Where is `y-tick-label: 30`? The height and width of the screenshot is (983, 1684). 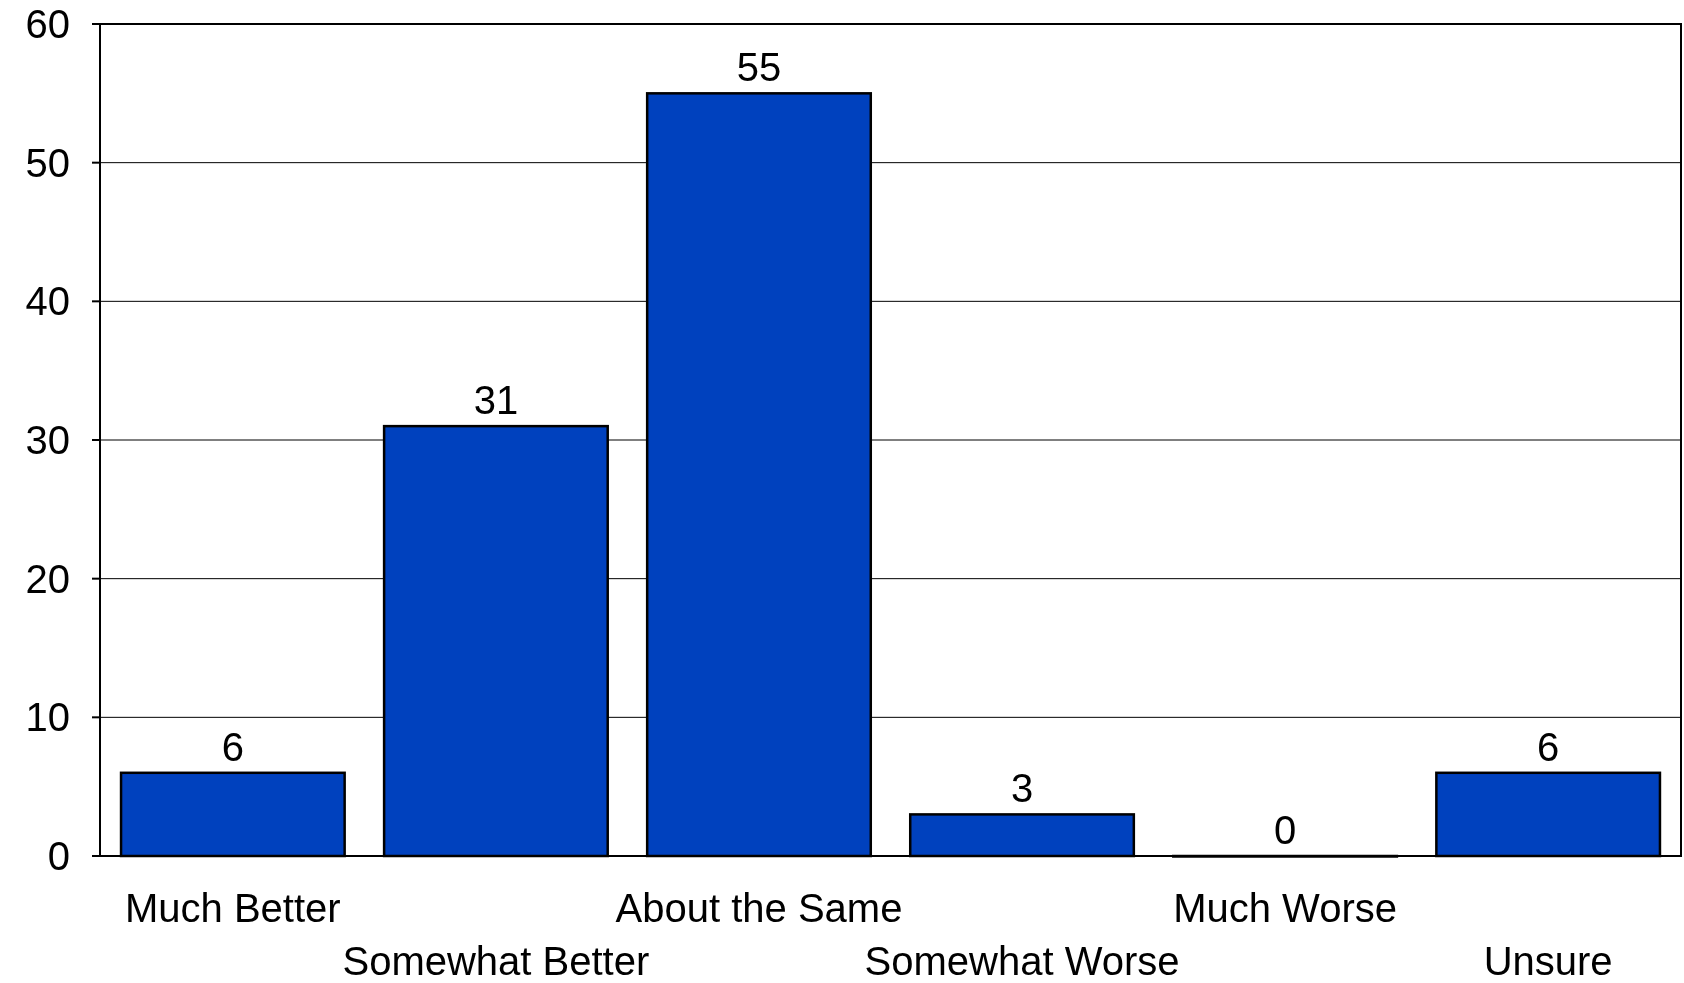
y-tick-label: 30 is located at coordinates (47, 440).